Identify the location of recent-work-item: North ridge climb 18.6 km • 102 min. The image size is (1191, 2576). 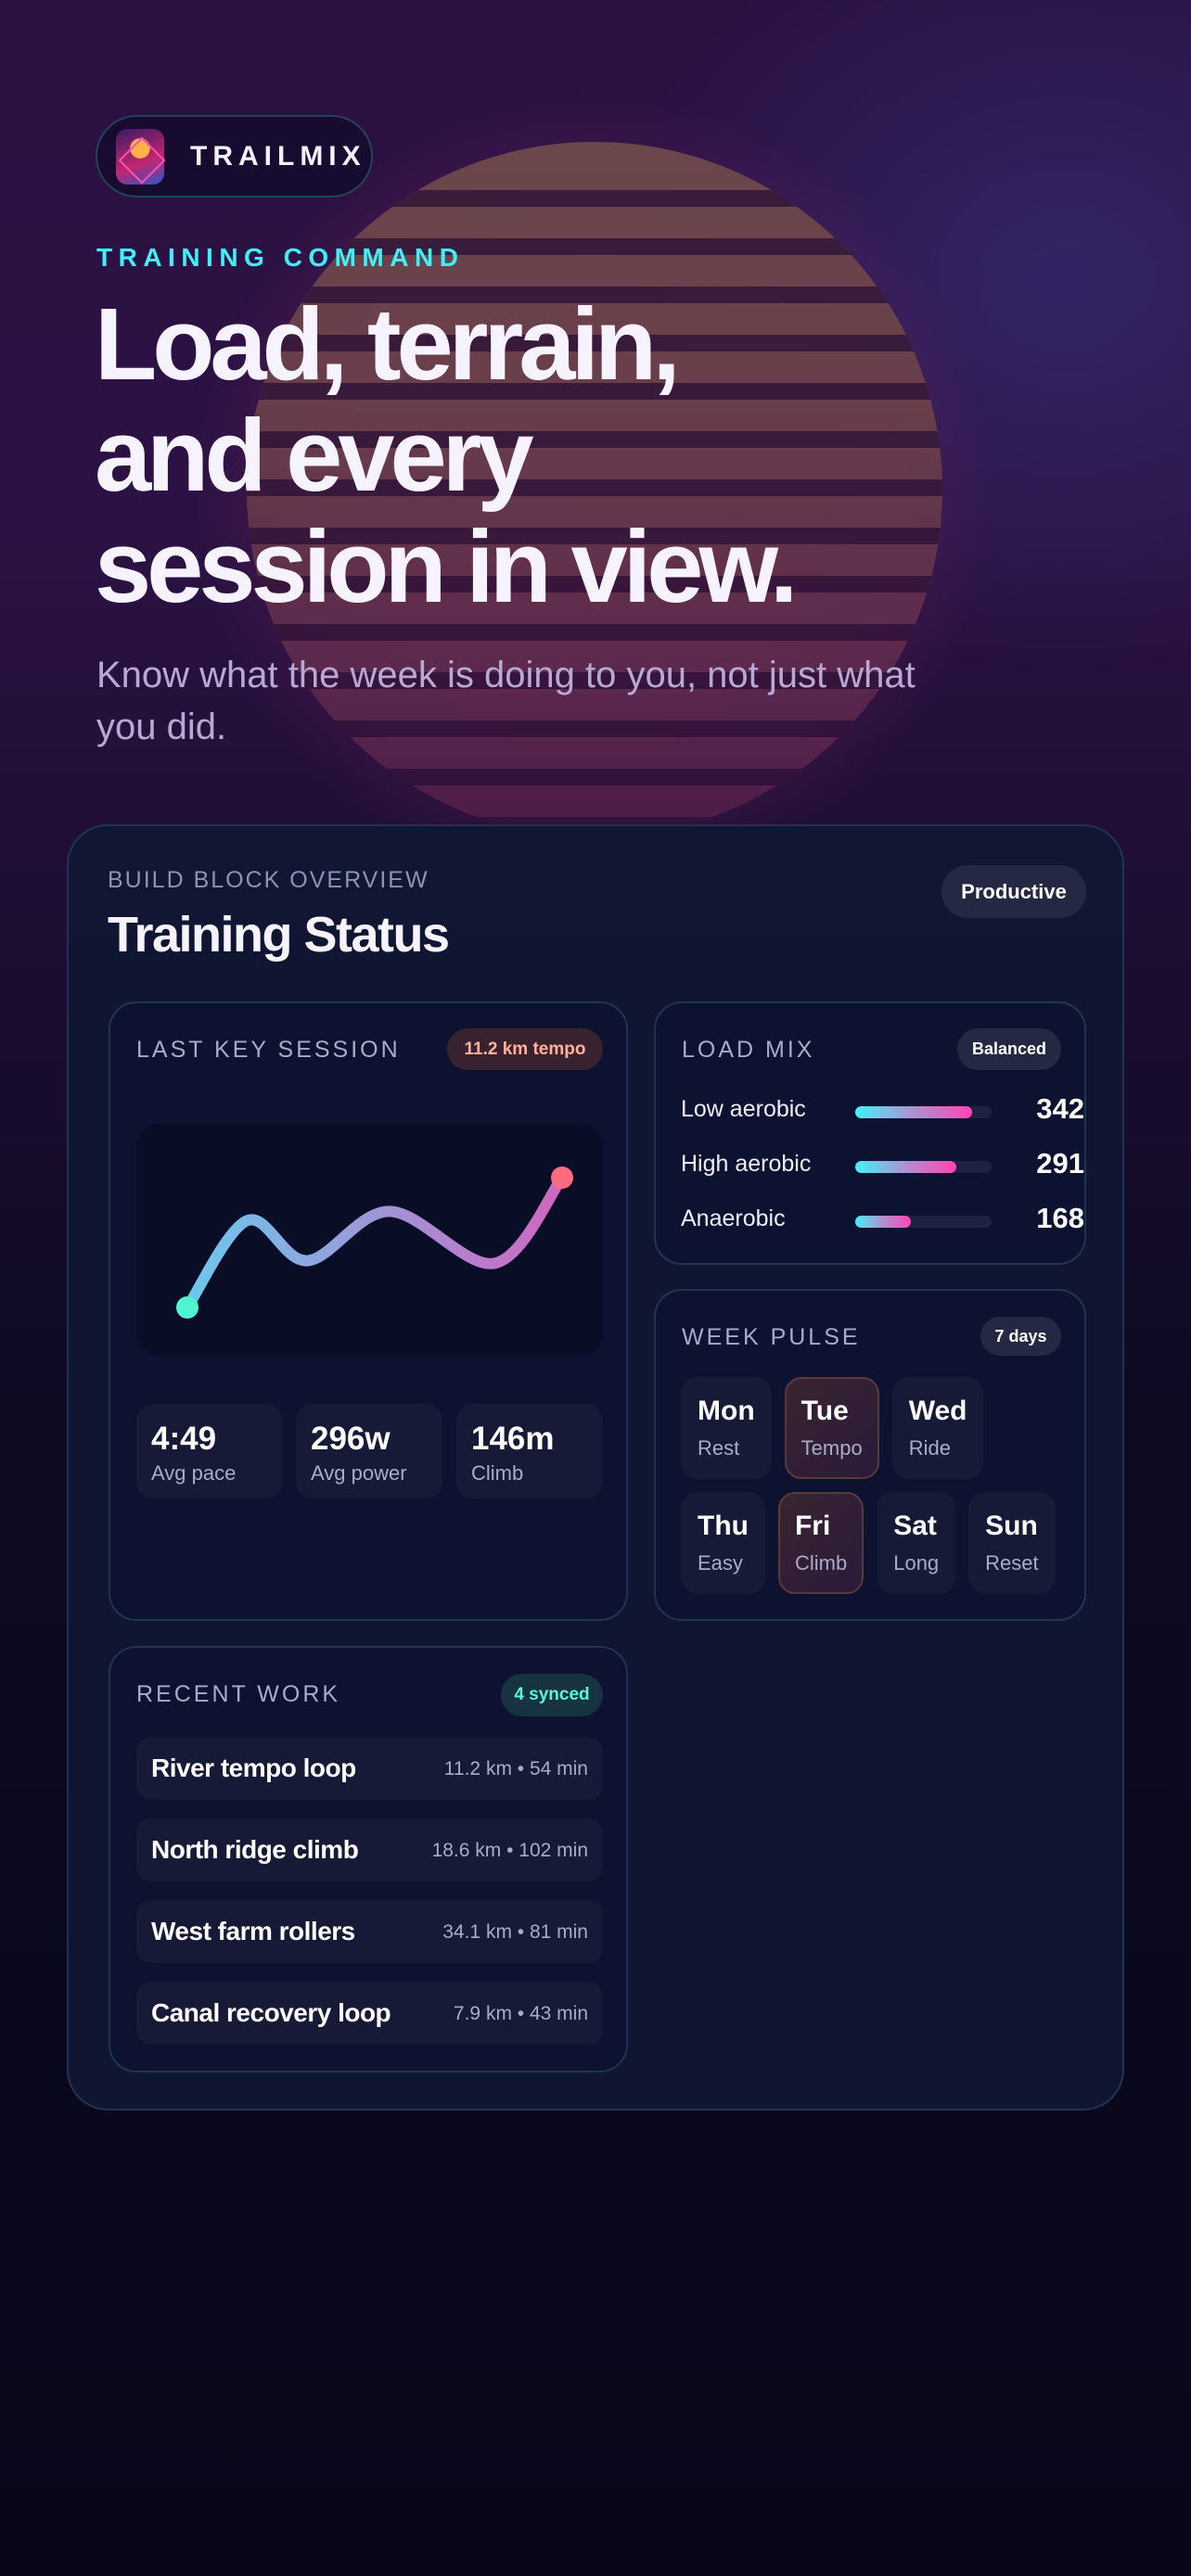
(369, 1849).